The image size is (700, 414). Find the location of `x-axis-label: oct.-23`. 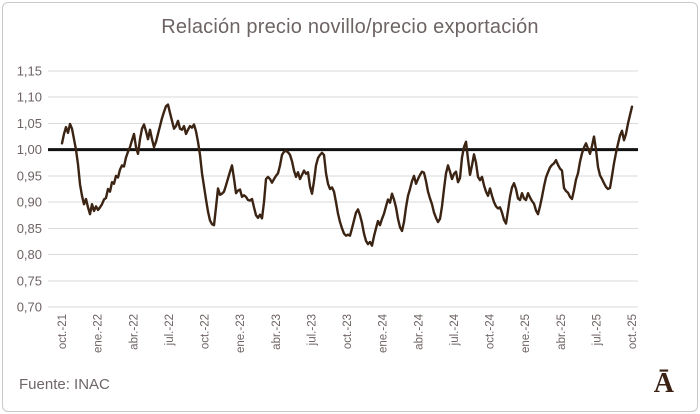

x-axis-label: oct.-23 is located at coordinates (348, 331).